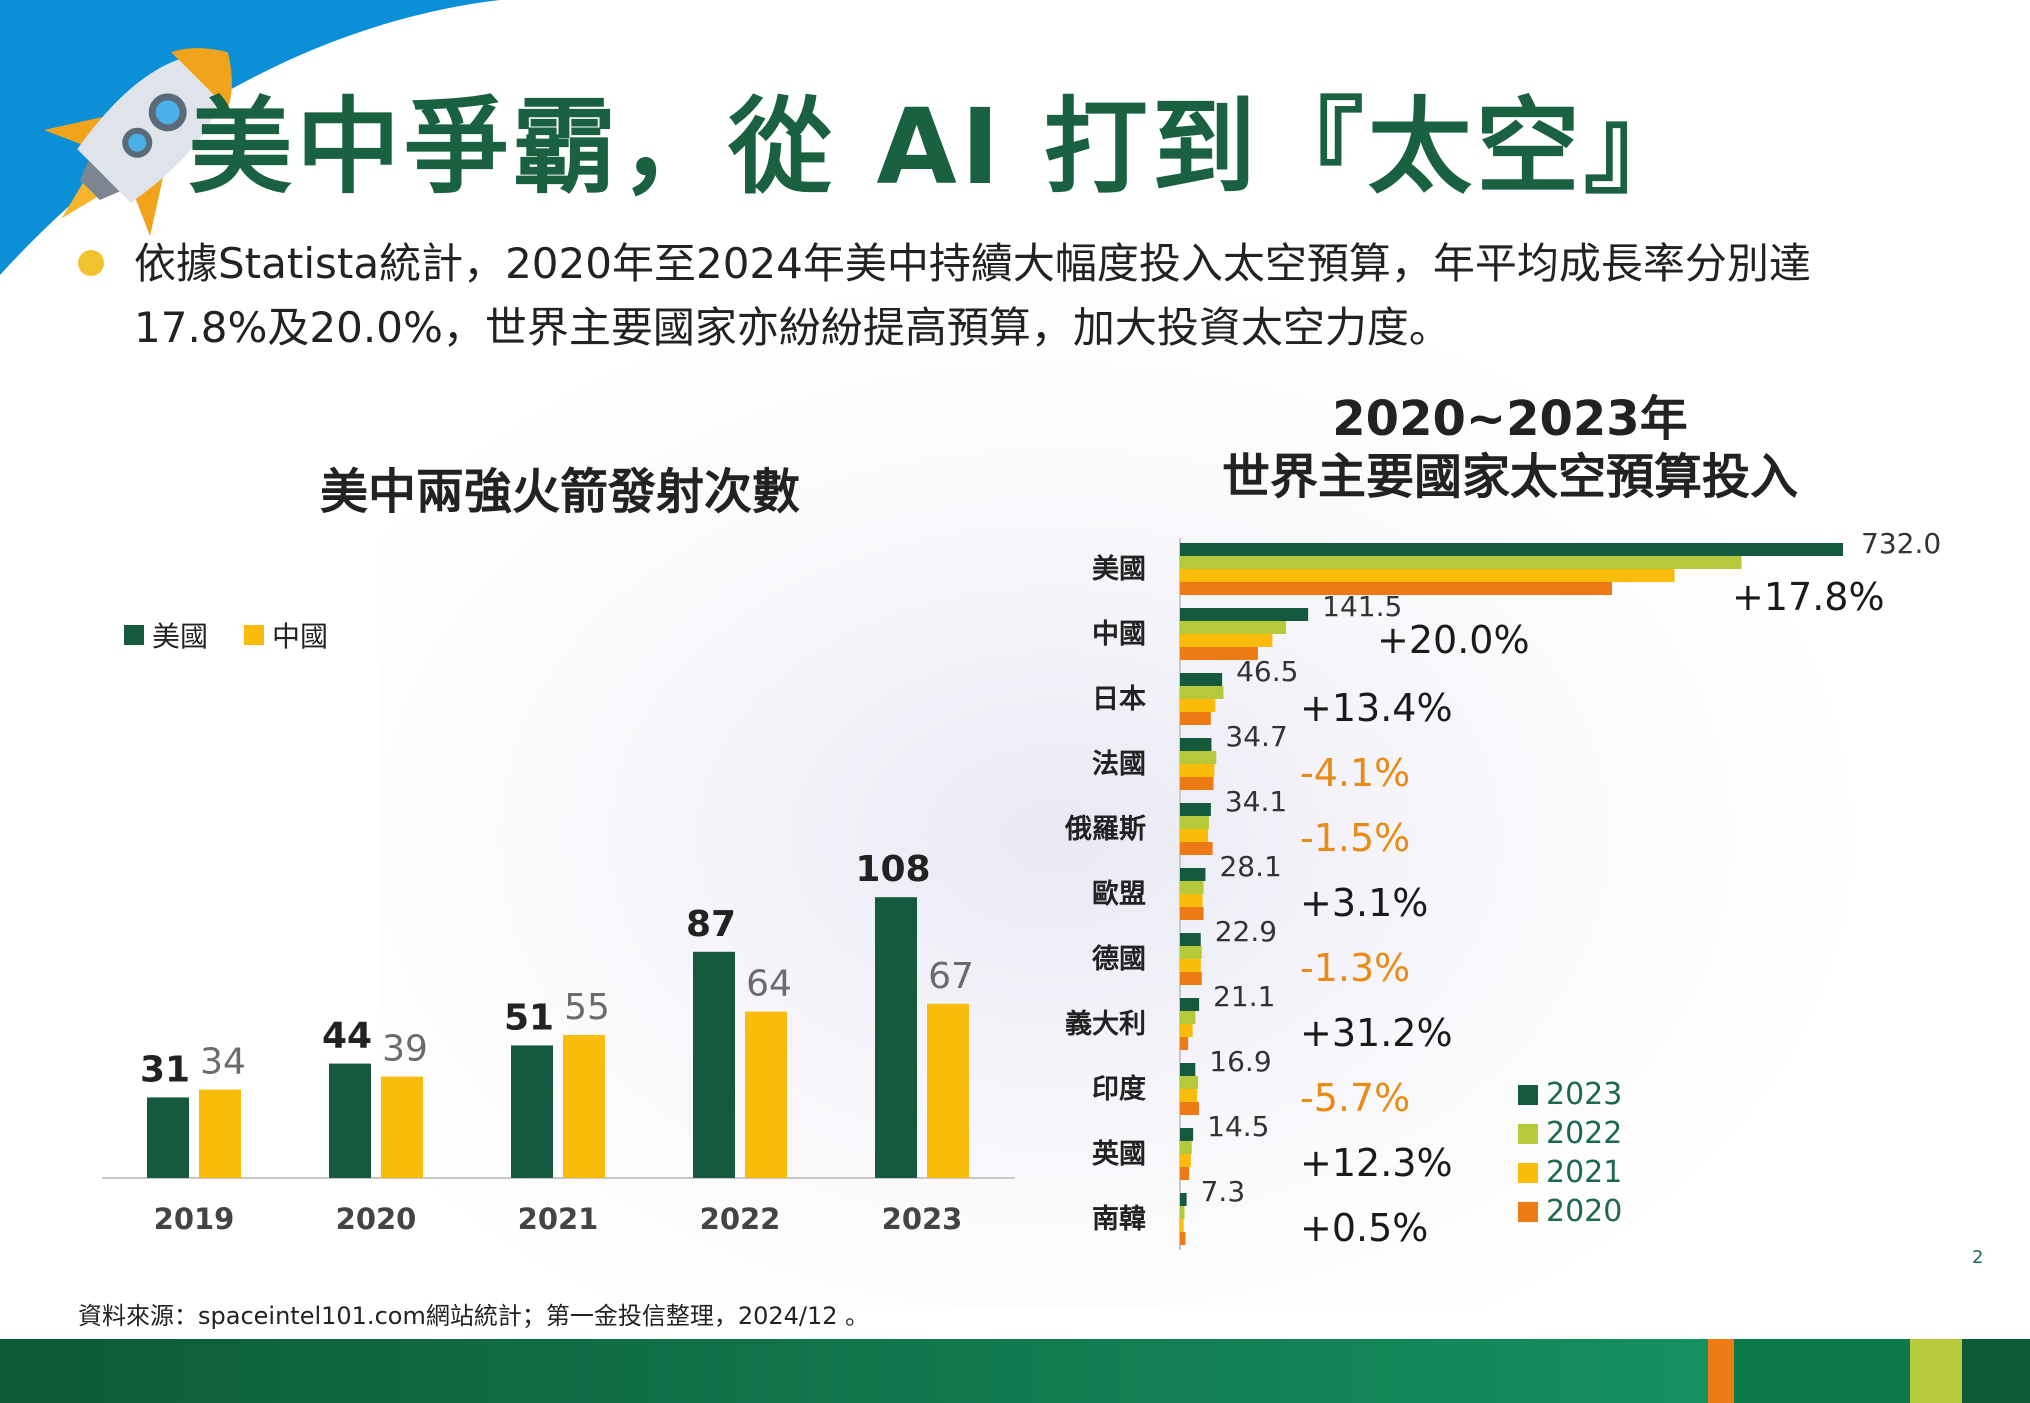  Describe the element at coordinates (1978, 1257) in the screenshot. I see `page-number: 2` at that location.